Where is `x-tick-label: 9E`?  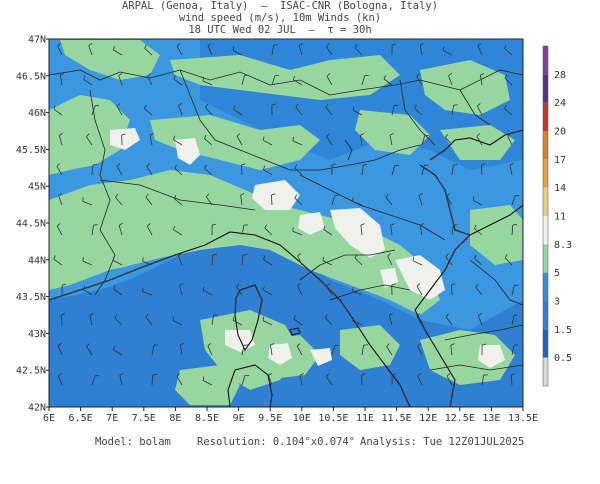 x-tick-label: 9E is located at coordinates (239, 418).